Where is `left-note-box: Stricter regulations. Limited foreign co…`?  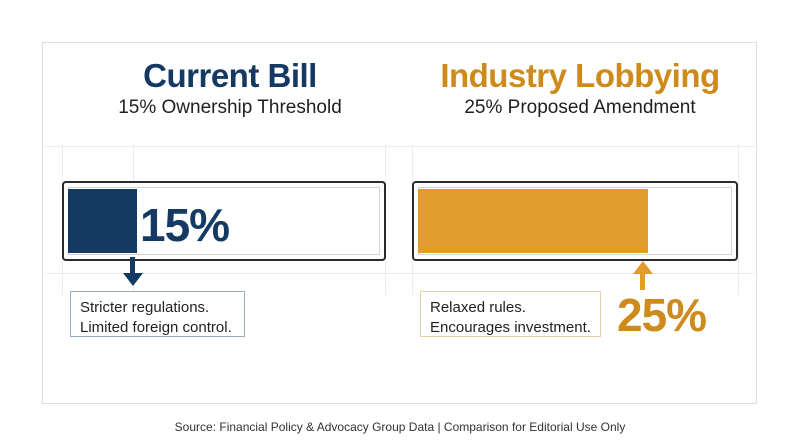 left-note-box: Stricter regulations. Limited foreign co… is located at coordinates (157, 314).